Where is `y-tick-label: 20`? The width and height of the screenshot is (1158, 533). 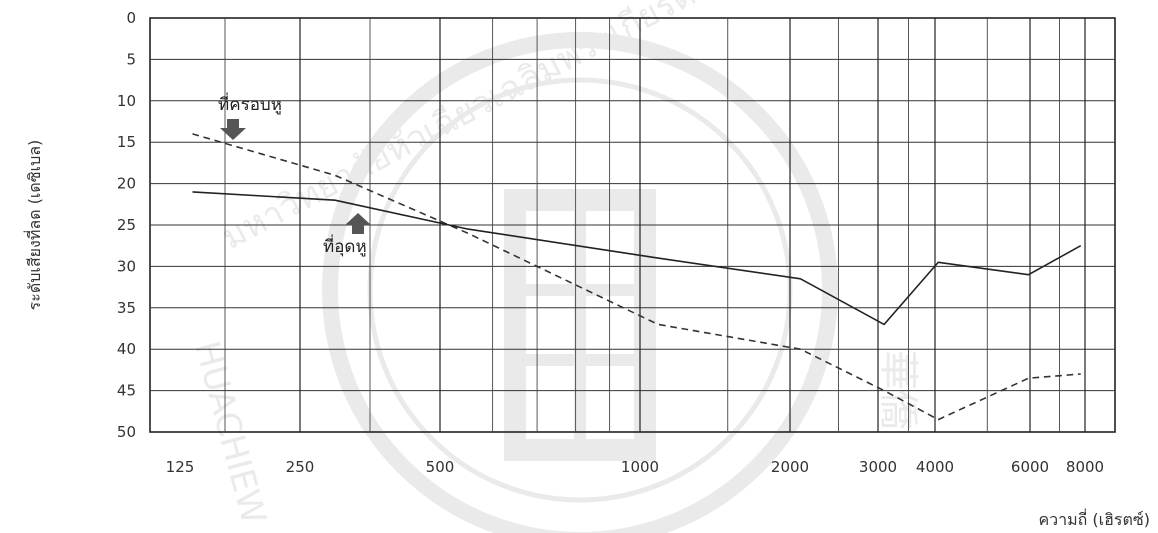
y-tick-label: 20 is located at coordinates (126, 184).